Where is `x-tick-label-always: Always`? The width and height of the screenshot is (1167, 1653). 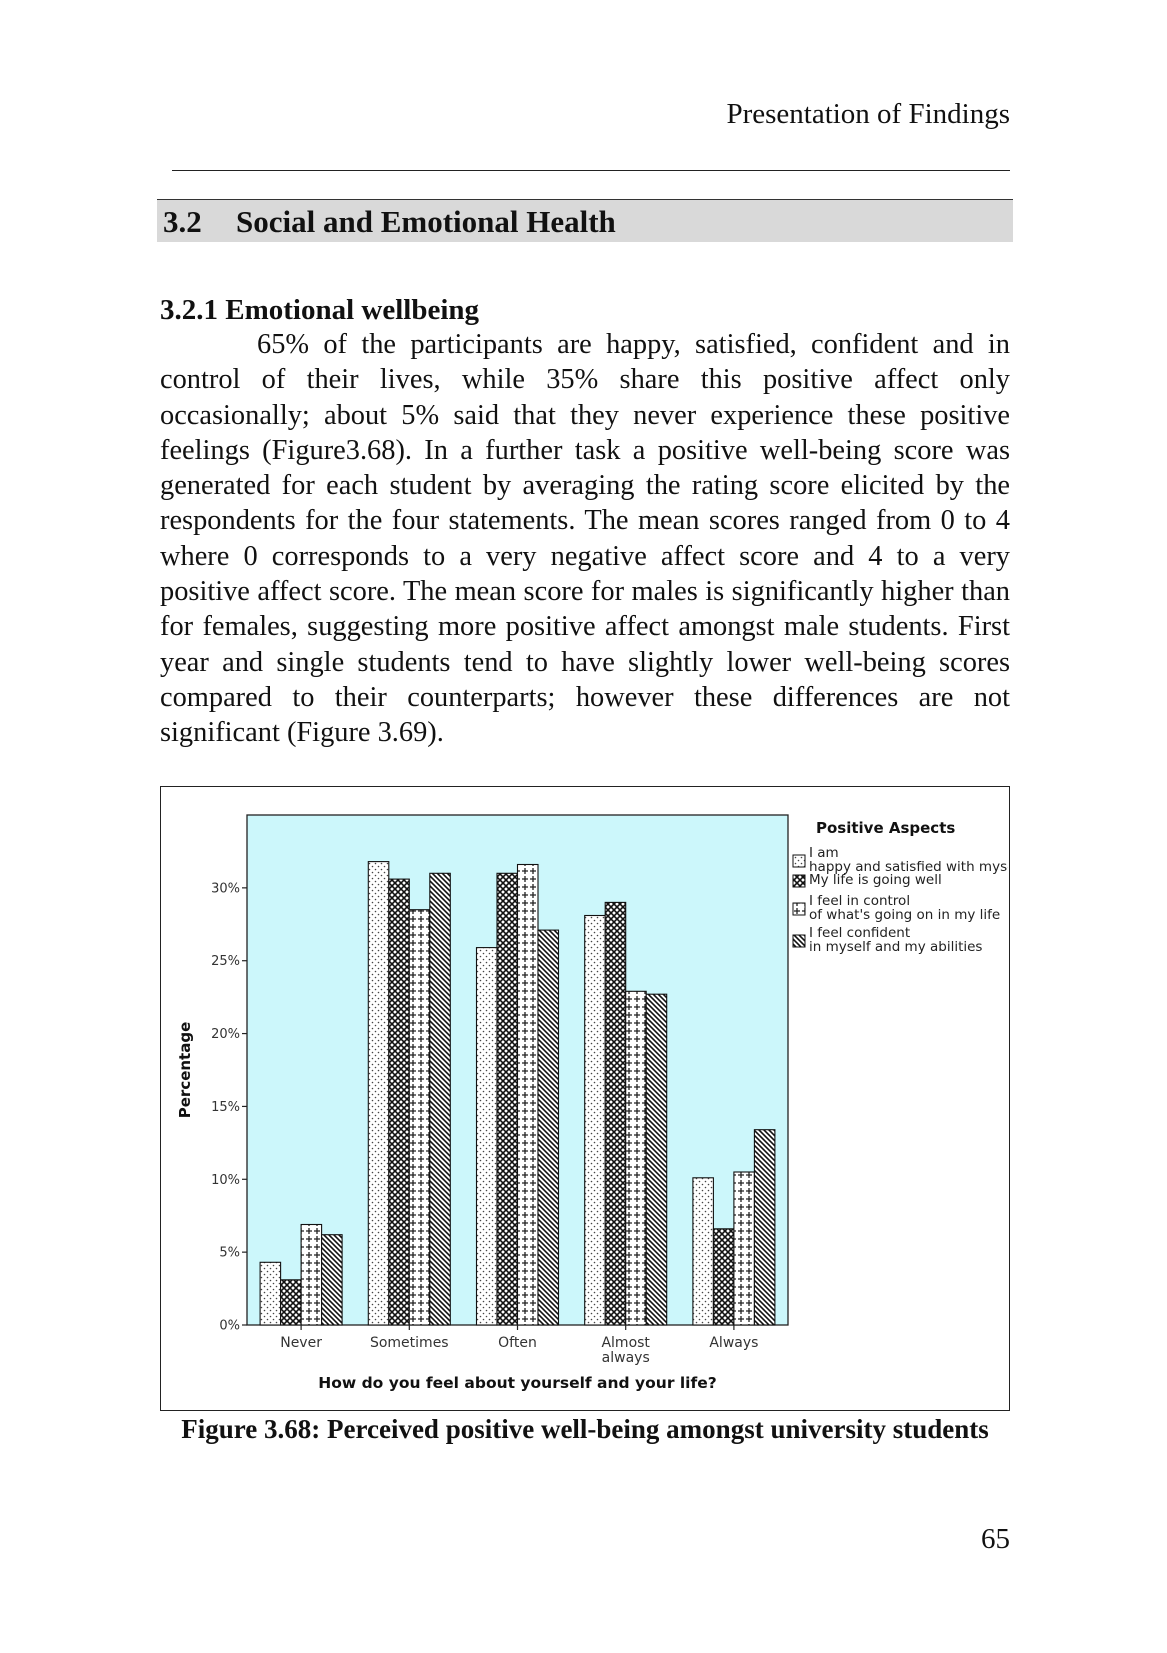
x-tick-label-always: Always is located at coordinates (733, 1343).